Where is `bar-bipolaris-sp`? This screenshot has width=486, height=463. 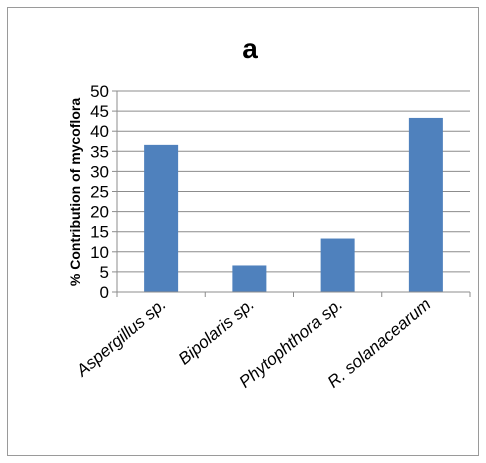
bar-bipolaris-sp is located at coordinates (249, 278).